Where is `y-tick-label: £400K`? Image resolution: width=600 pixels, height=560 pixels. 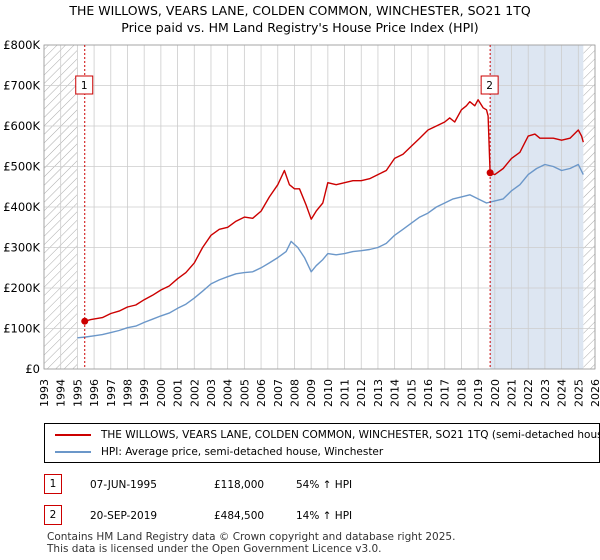
y-tick-label: £400K is located at coordinates (21, 207).